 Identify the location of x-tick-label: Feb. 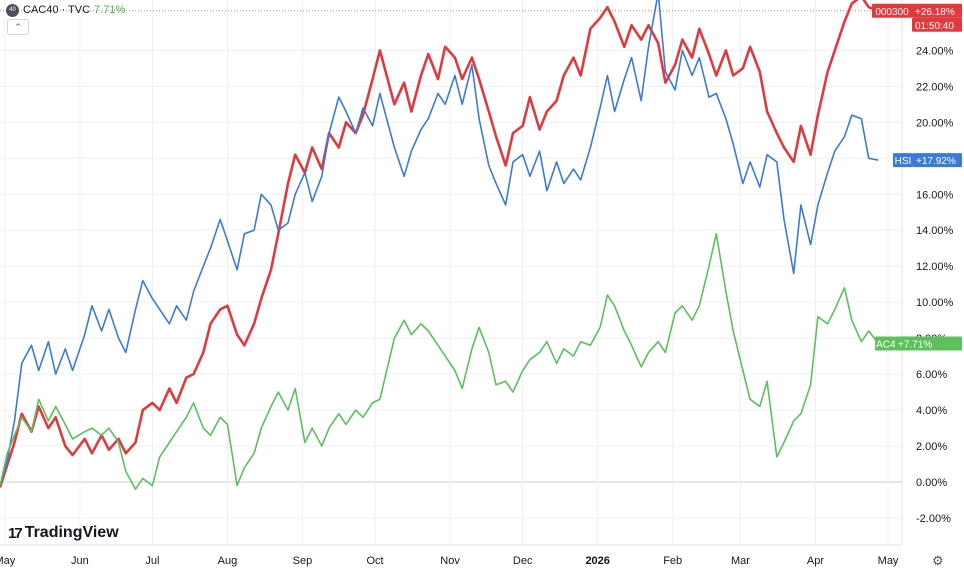
(672, 561).